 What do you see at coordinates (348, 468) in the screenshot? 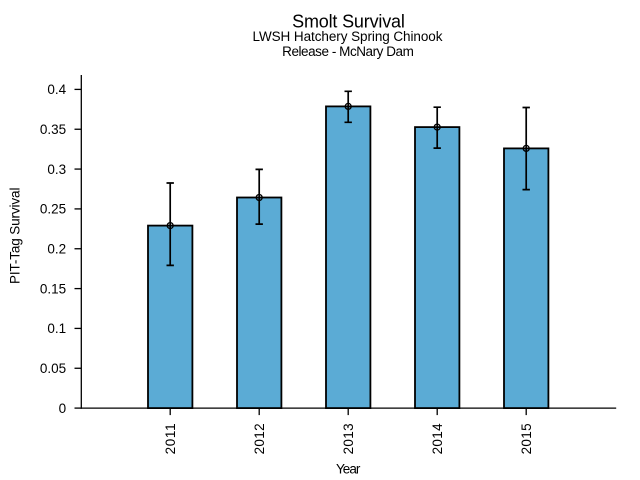
I see `svg-text: Year` at bounding box center [348, 468].